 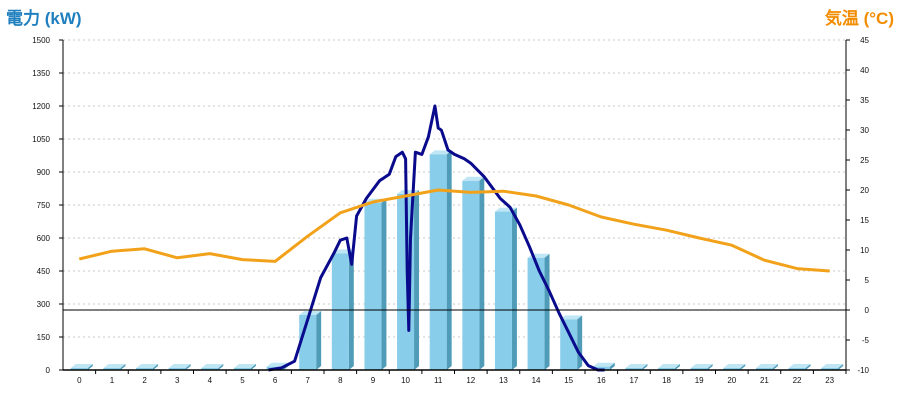 What do you see at coordinates (864, 160) in the screenshot?
I see `right-tick-label: 25` at bounding box center [864, 160].